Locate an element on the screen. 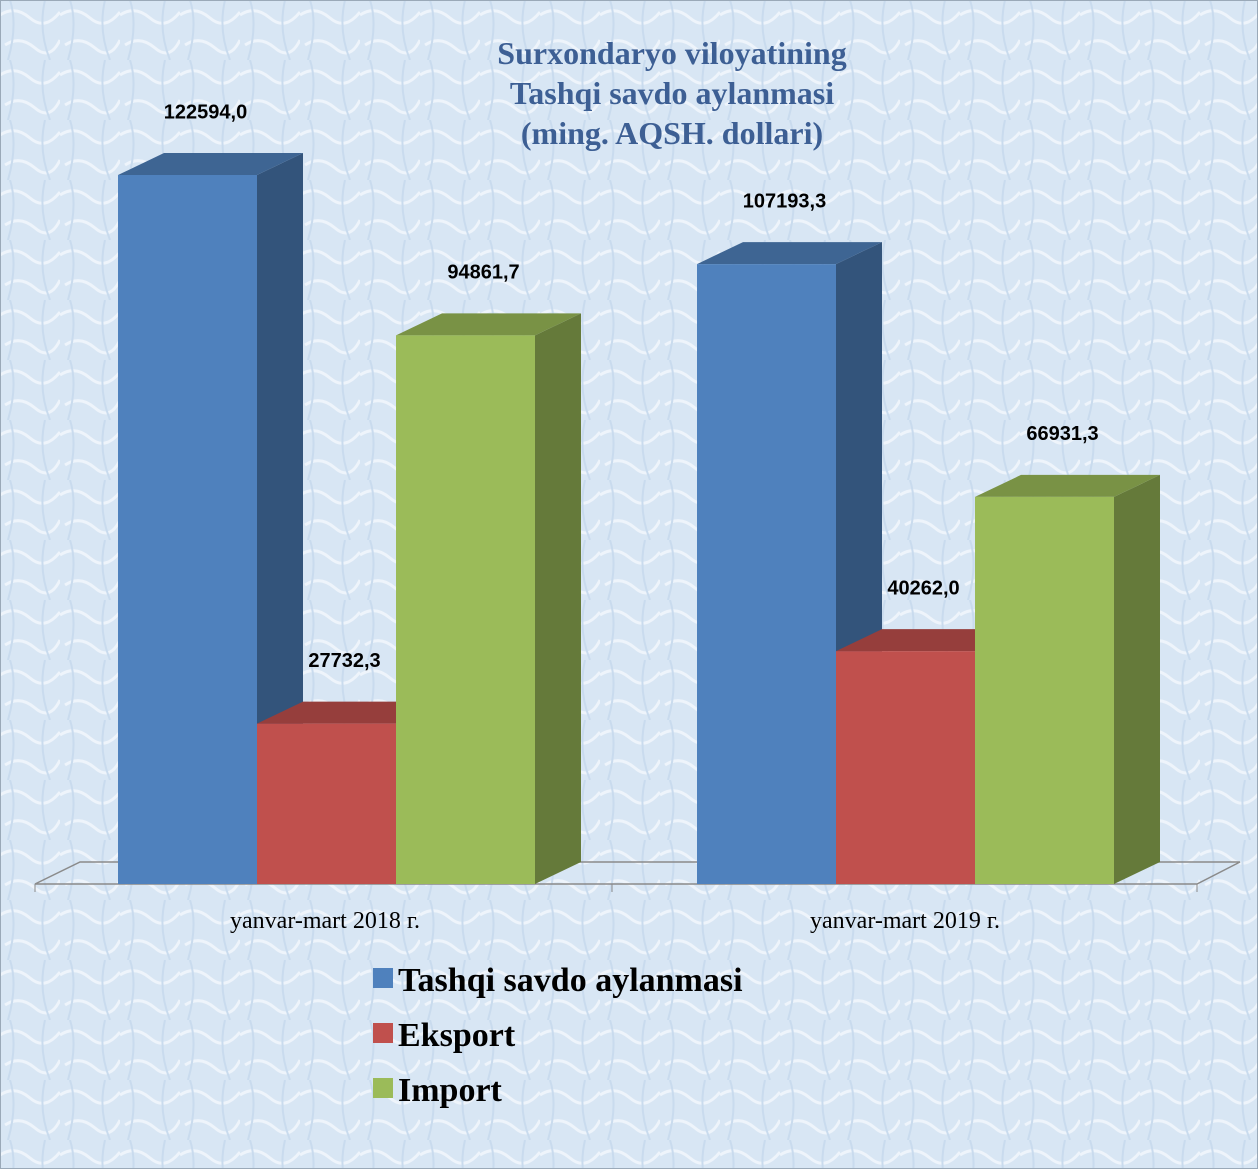 The image size is (1258, 1169). data-label: 27732,3 is located at coordinates (344, 661).